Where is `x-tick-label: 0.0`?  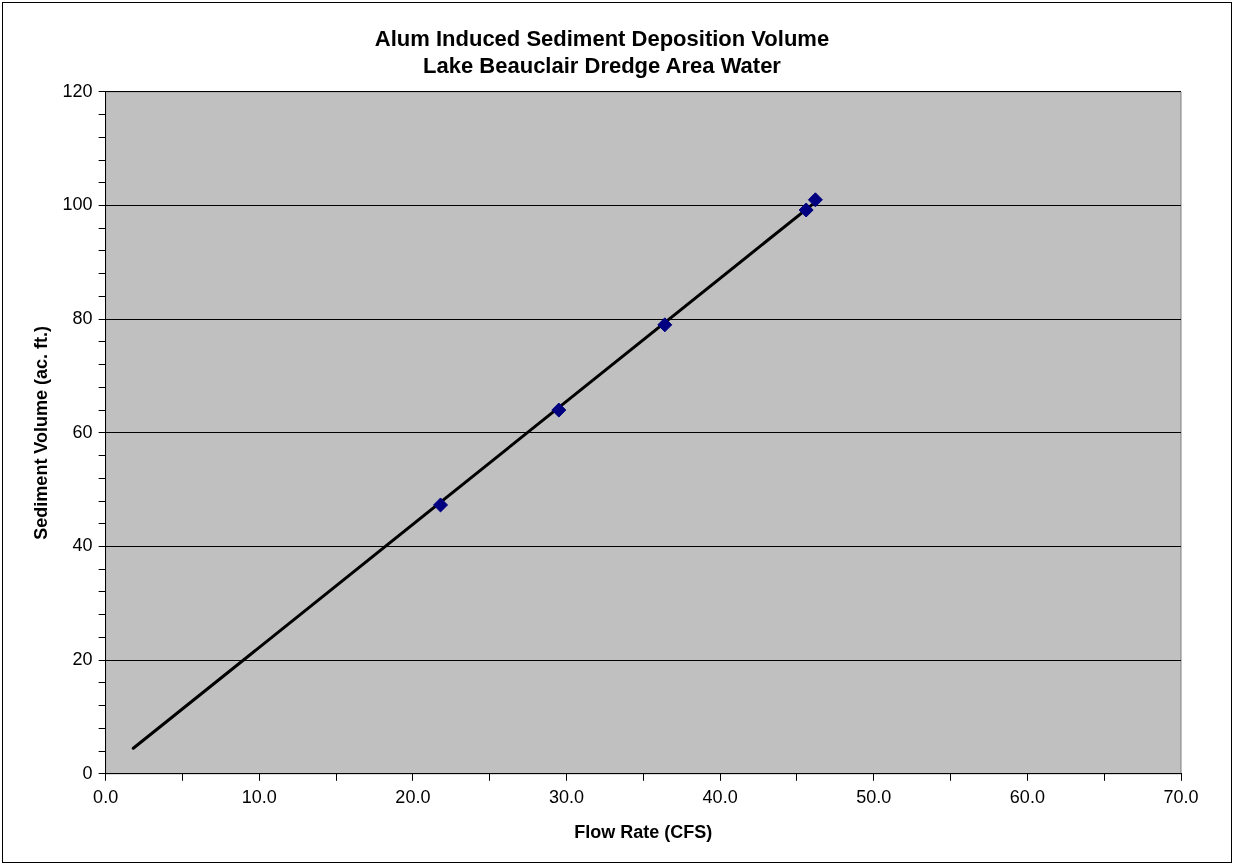
x-tick-label: 0.0 is located at coordinates (106, 796).